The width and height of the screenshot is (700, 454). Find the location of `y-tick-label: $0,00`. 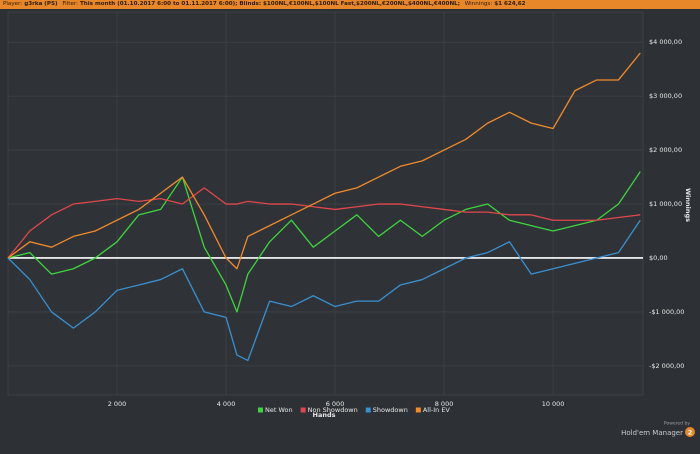

y-tick-label: $0,00 is located at coordinates (658, 258).